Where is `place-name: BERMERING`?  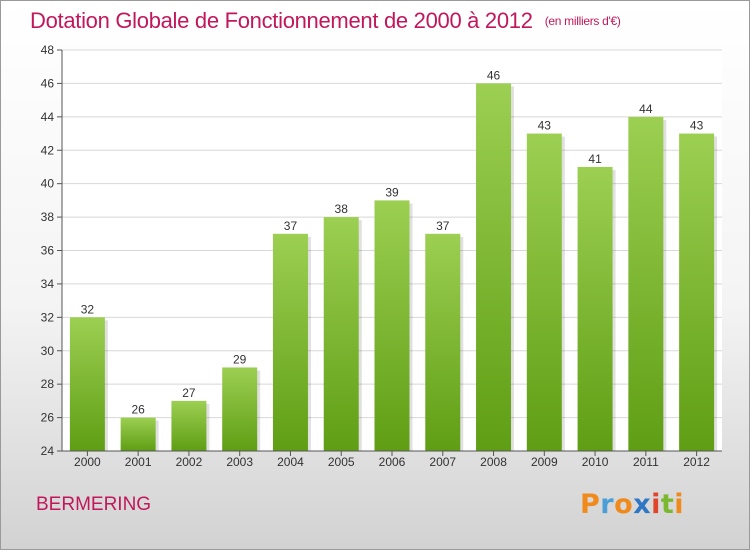 place-name: BERMERING is located at coordinates (94, 504).